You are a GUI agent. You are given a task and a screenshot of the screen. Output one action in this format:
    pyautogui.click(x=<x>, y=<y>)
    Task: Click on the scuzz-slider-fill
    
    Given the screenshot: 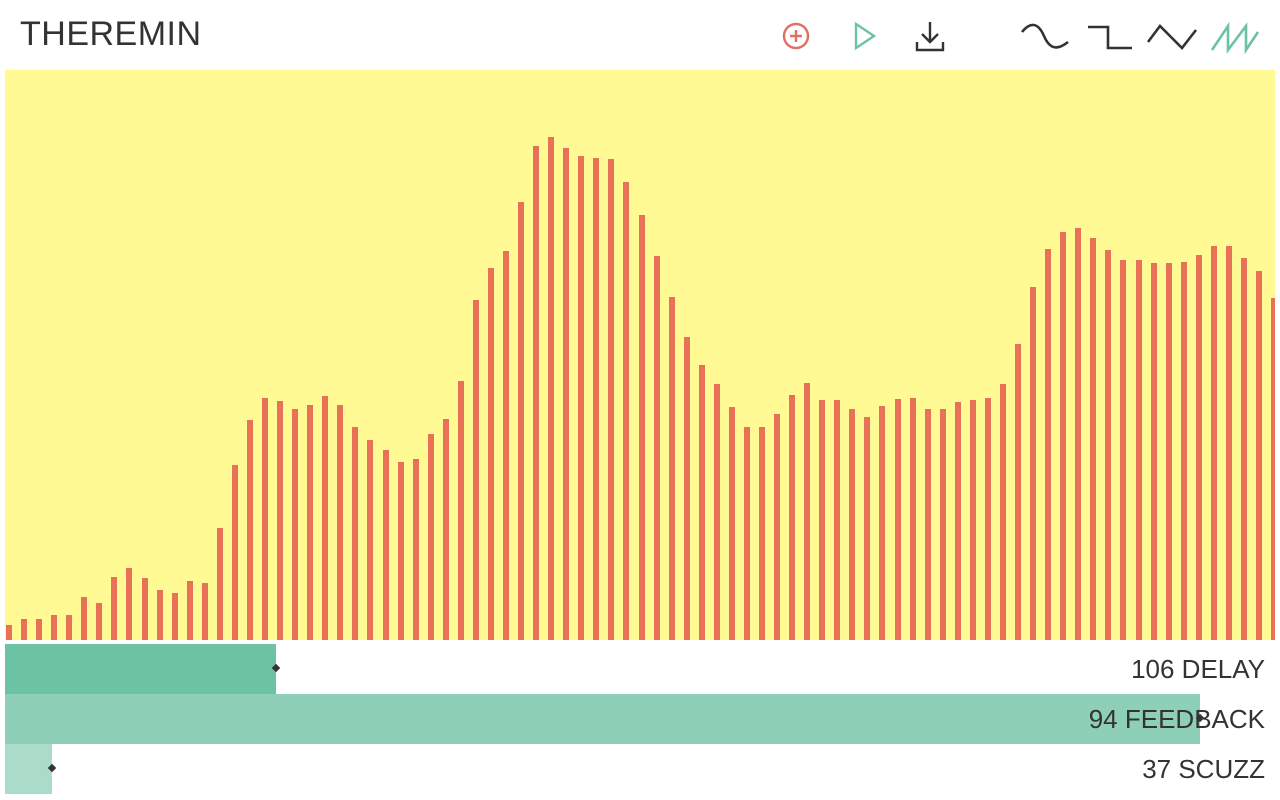 What is the action you would take?
    pyautogui.click(x=28, y=769)
    